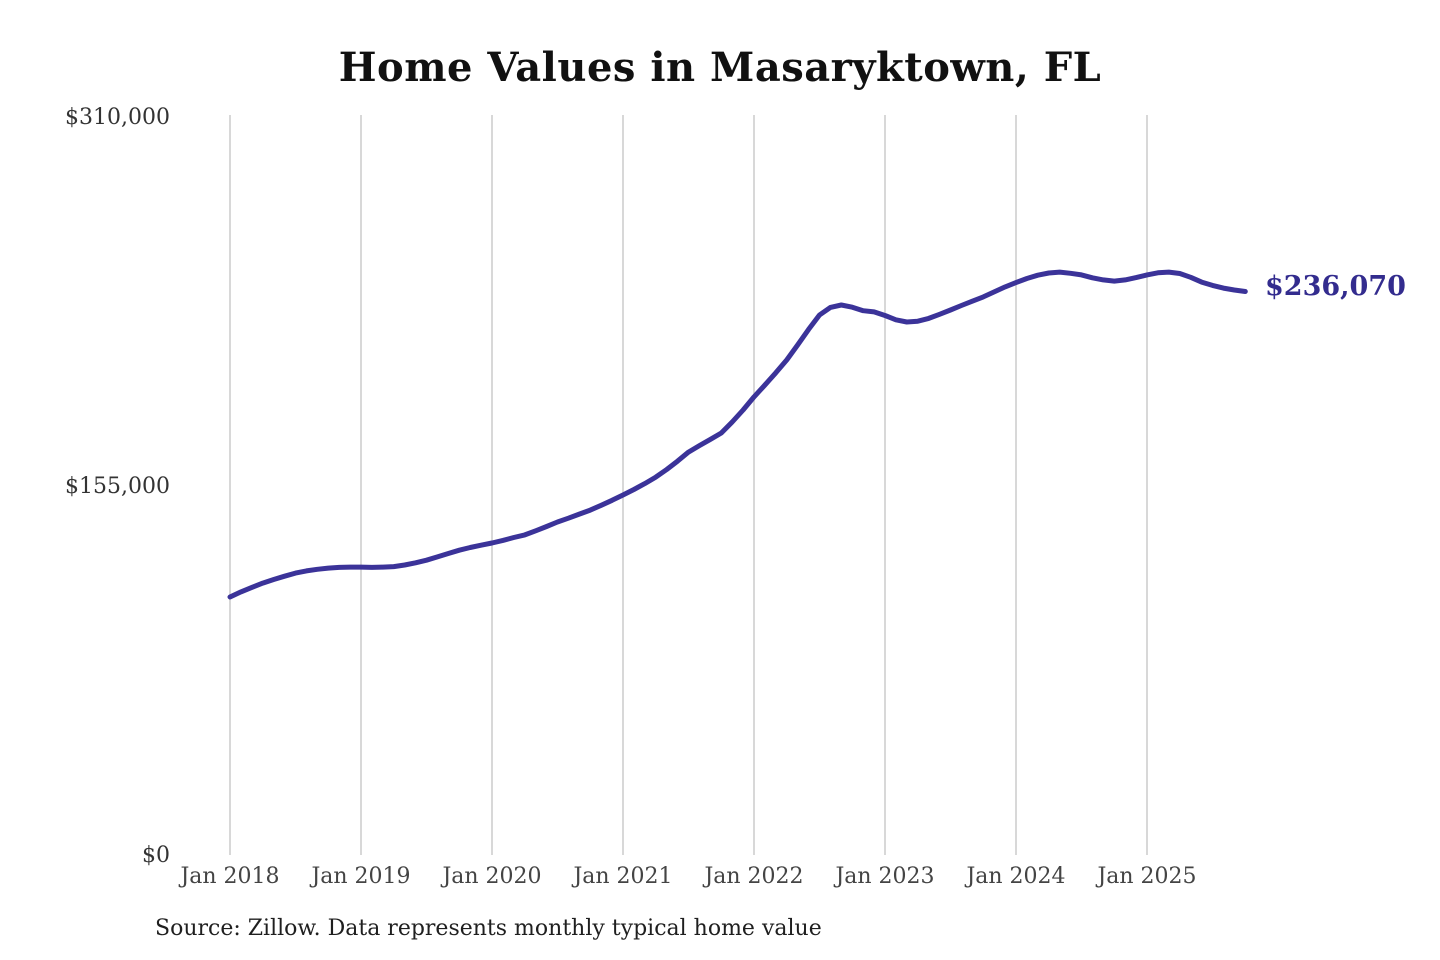 The height and width of the screenshot is (960, 1440). Describe the element at coordinates (228, 876) in the screenshot. I see `x-tick-label-jan-2018: Jan 2018` at that location.